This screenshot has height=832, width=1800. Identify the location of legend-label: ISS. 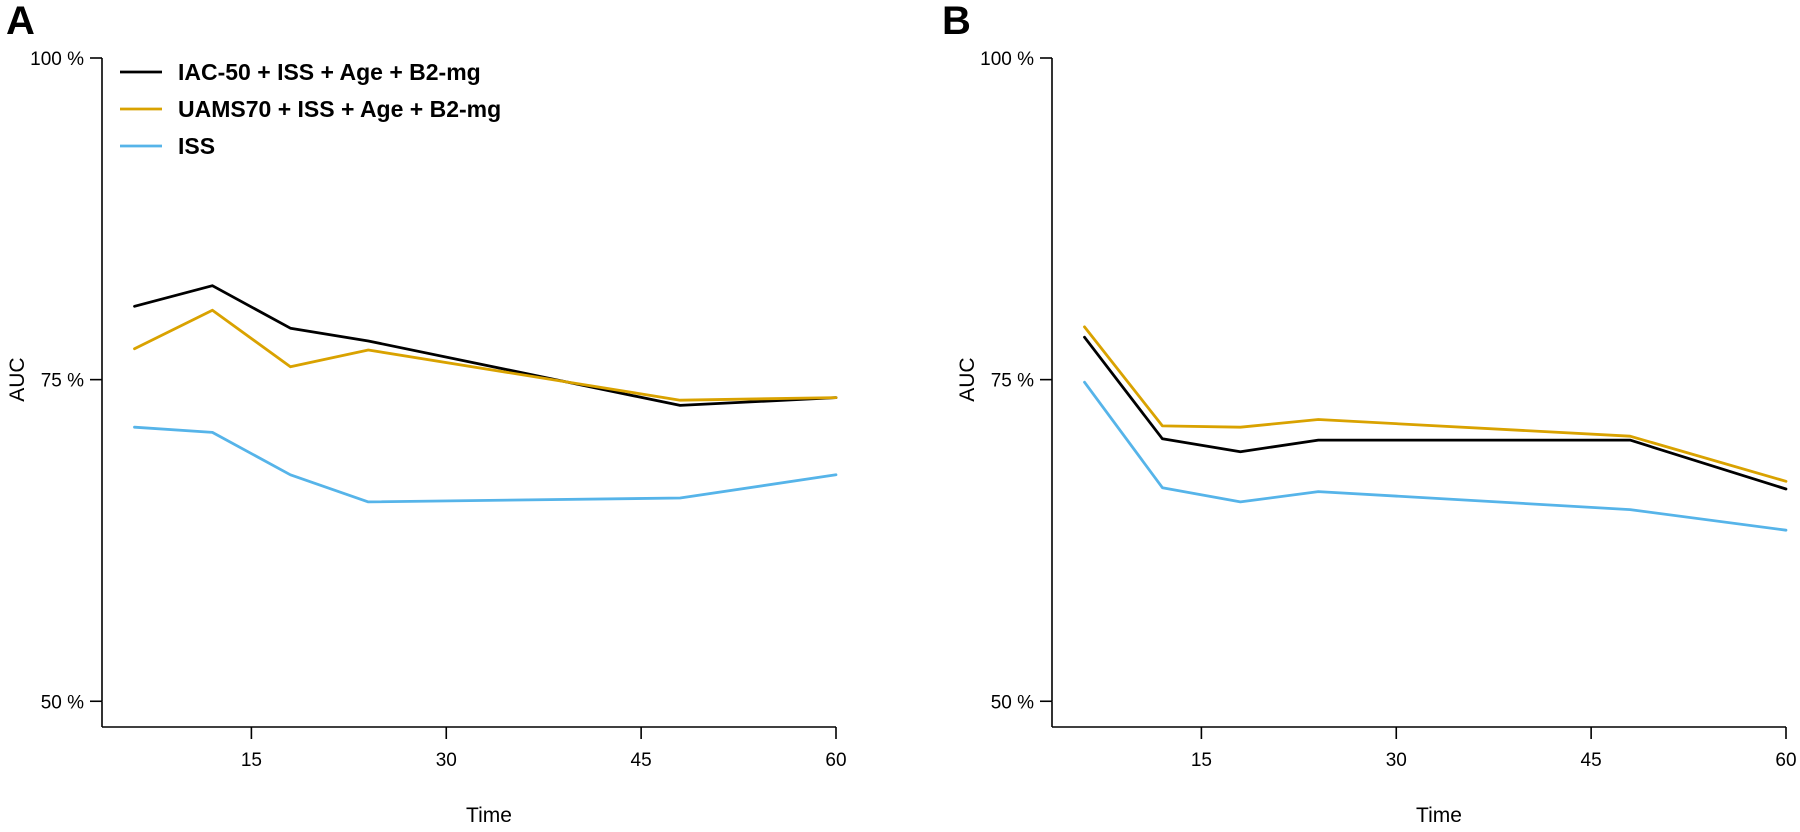
(196, 146).